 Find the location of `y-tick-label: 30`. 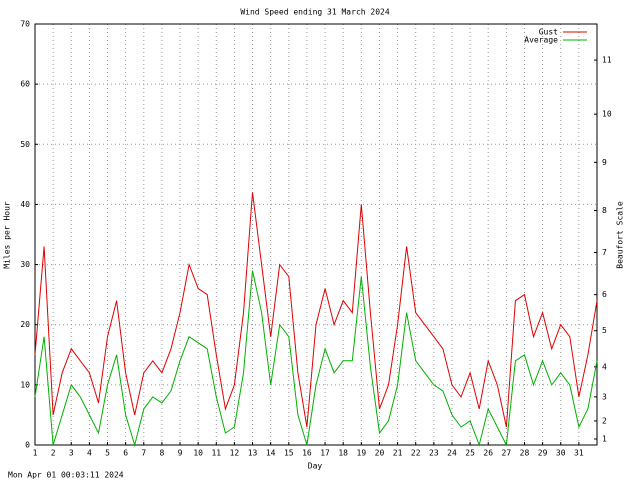

y-tick-label: 30 is located at coordinates (25, 264).